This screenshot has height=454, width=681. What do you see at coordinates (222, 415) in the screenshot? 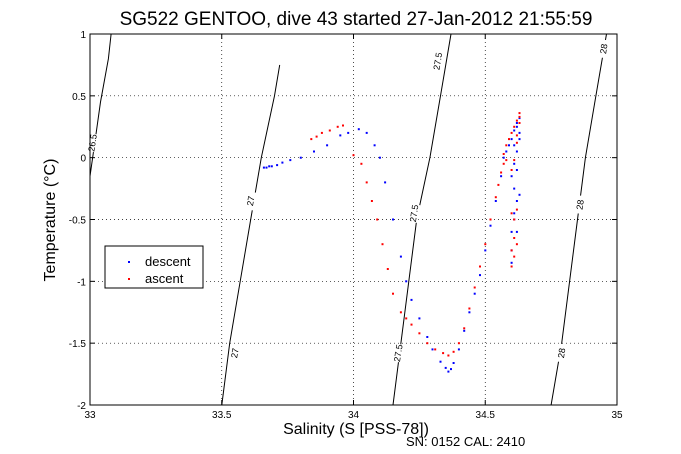
I see `x-tick-label: 33.5` at bounding box center [222, 415].